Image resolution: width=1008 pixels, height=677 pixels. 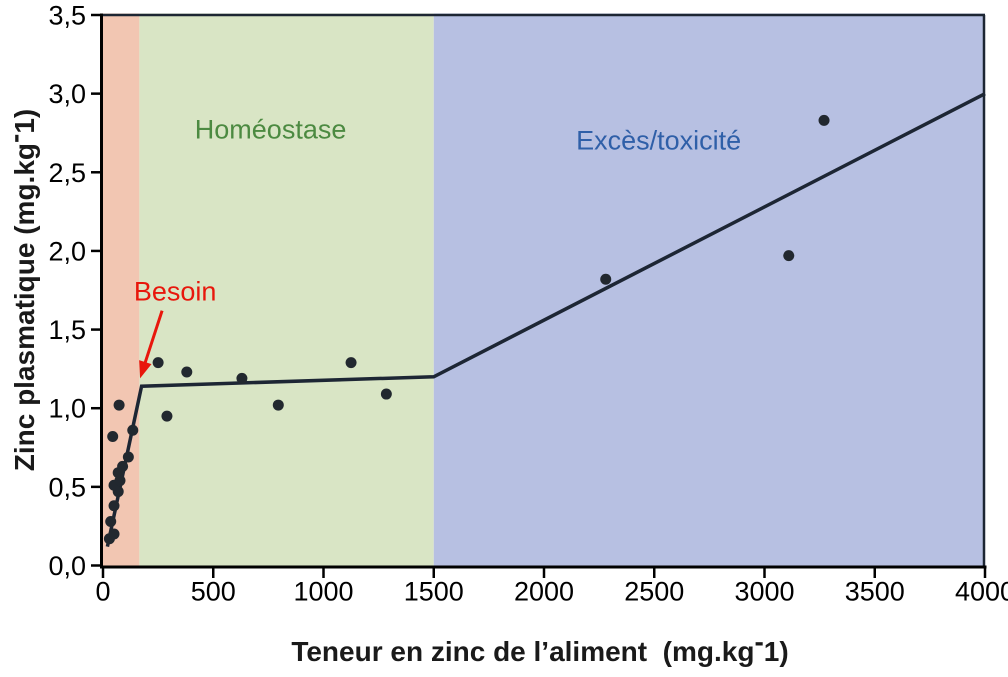 What do you see at coordinates (67, 94) in the screenshot?
I see `y-tick-label: 3,0` at bounding box center [67, 94].